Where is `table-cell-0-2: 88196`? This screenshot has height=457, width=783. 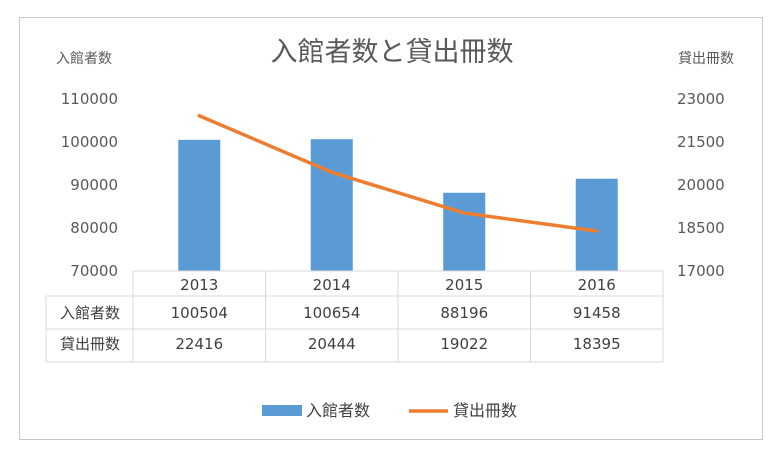 table-cell-0-2: 88196 is located at coordinates (464, 313).